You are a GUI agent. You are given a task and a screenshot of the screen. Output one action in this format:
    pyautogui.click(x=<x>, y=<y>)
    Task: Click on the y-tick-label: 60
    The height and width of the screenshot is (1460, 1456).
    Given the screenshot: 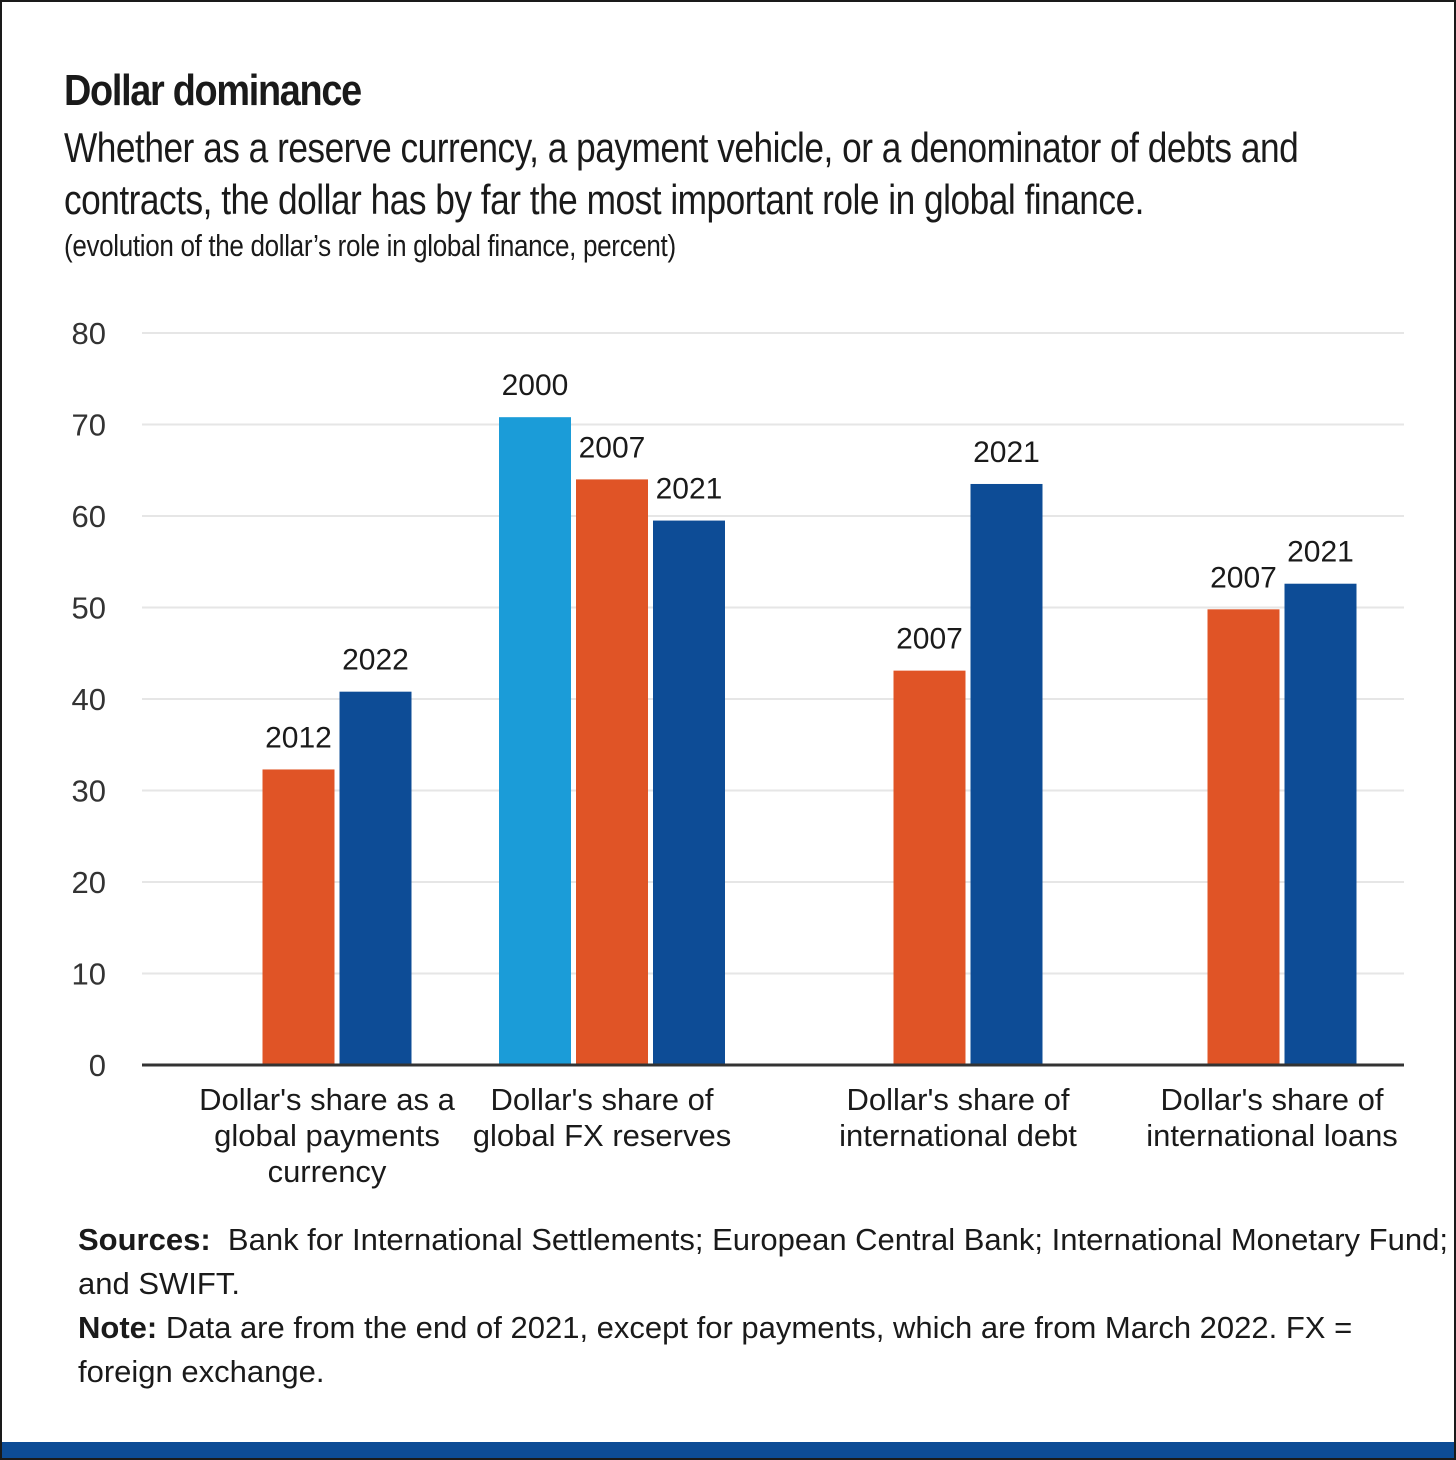 What is the action you would take?
    pyautogui.click(x=89, y=516)
    